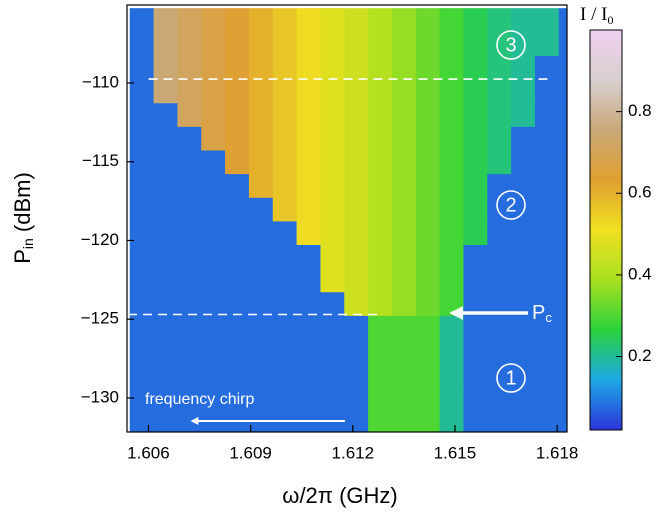 The height and width of the screenshot is (518, 656). I want to click on pc-label: Pc, so click(542, 313).